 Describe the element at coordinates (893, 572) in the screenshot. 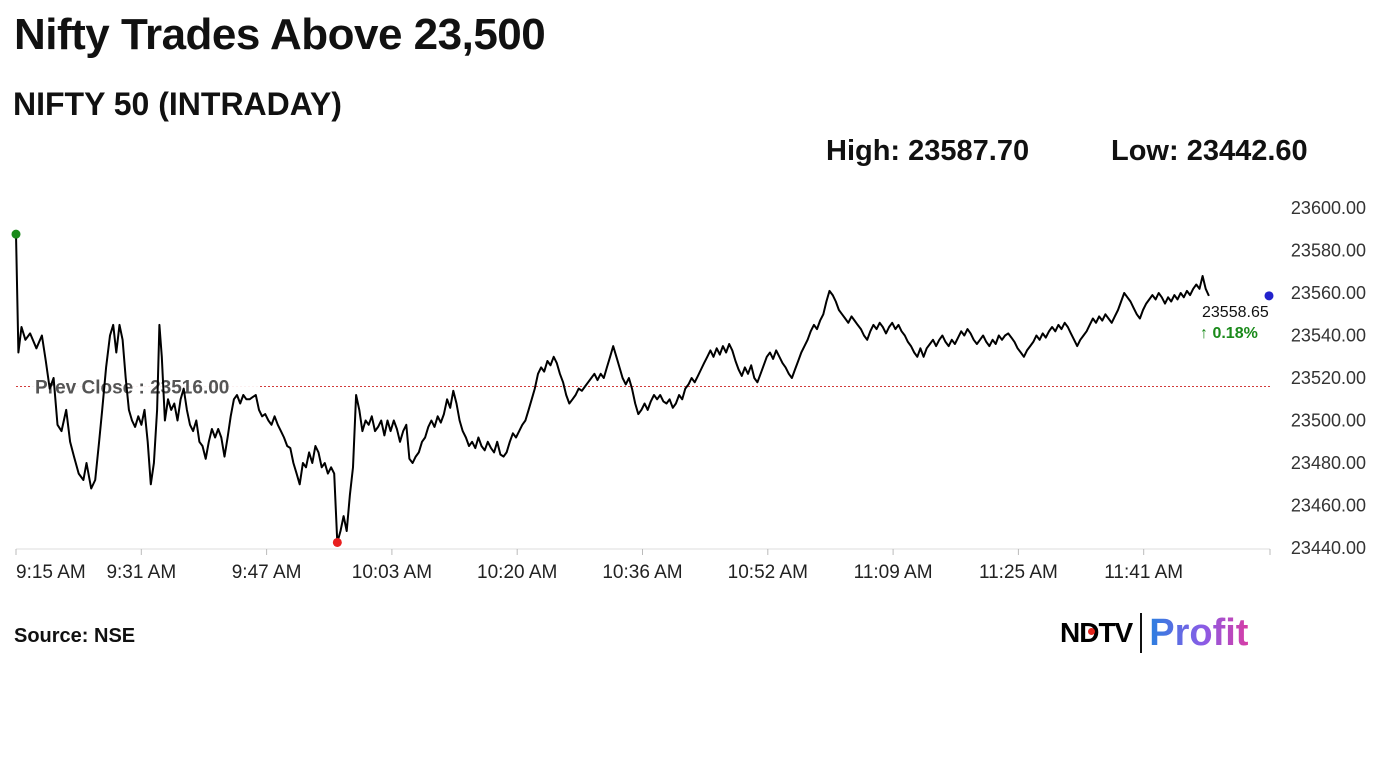

I see `x-tick-label: 11:09 AM` at that location.